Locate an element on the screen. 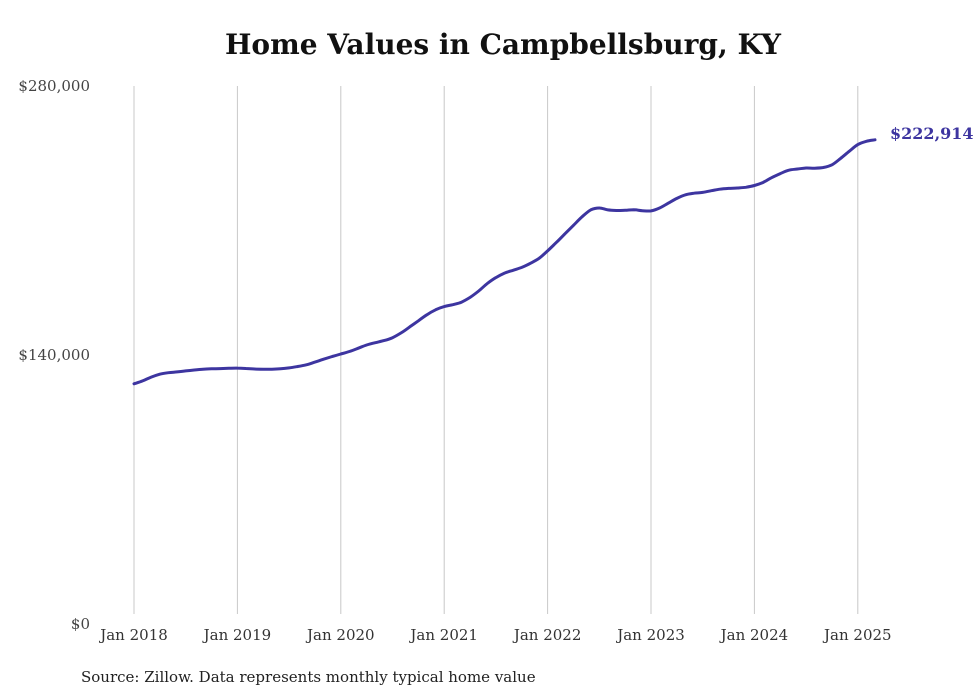  x-tick-label: Jan 2025 is located at coordinates (857, 635).